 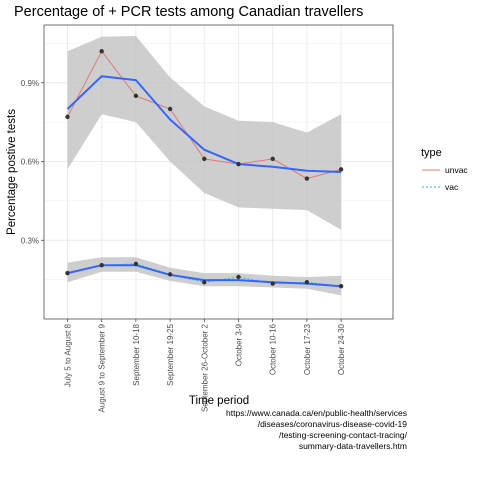 What do you see at coordinates (30, 240) in the screenshot?
I see `y-tick-label: 0.3%` at bounding box center [30, 240].